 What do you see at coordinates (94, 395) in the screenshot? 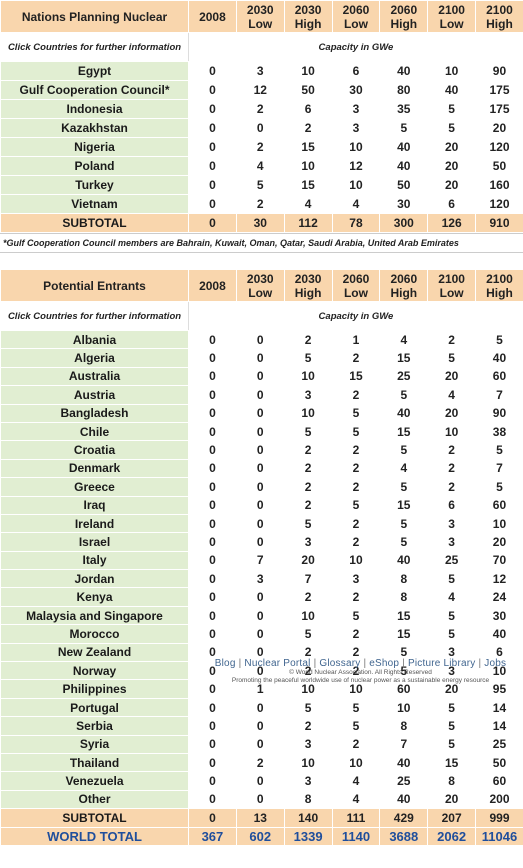
I see `country-name: Austria` at bounding box center [94, 395].